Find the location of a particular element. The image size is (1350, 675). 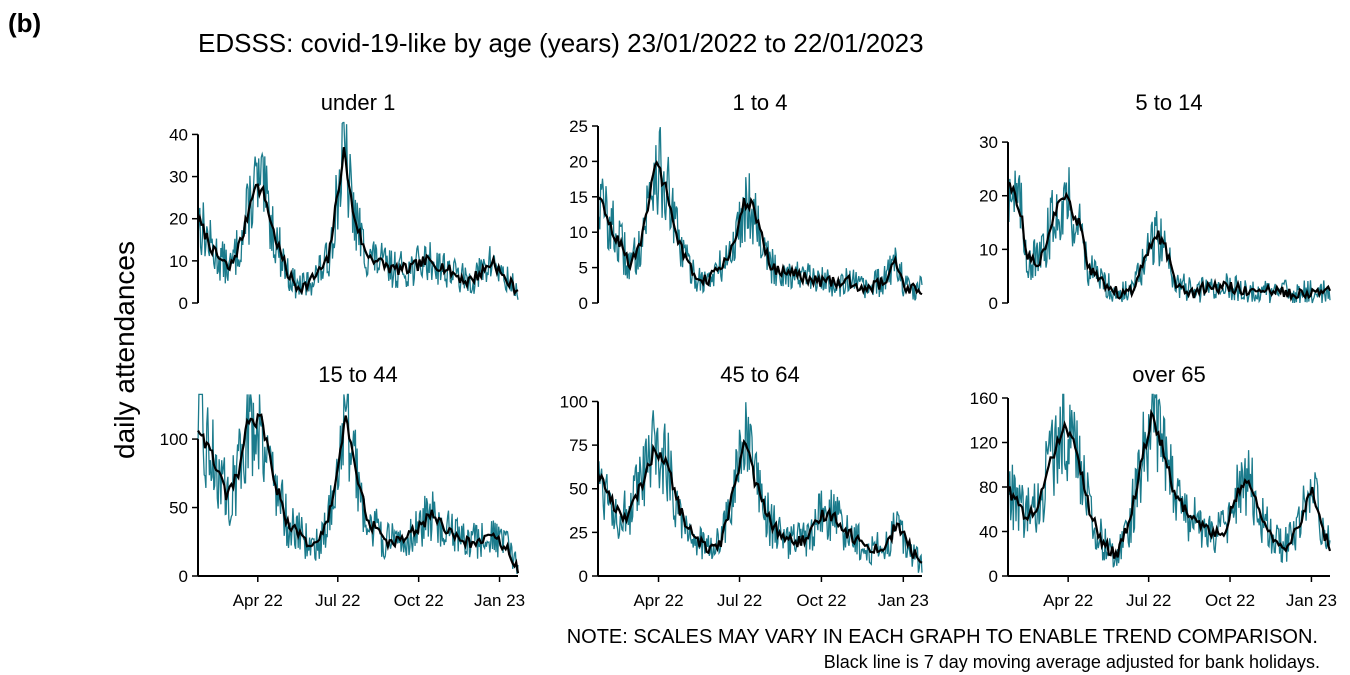

panel-title: 15 to 44 is located at coordinates (358, 374).